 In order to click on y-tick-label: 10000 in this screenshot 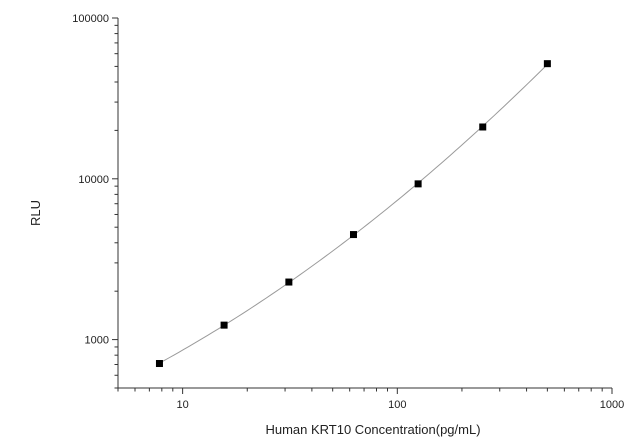, I will do `click(93, 180)`.